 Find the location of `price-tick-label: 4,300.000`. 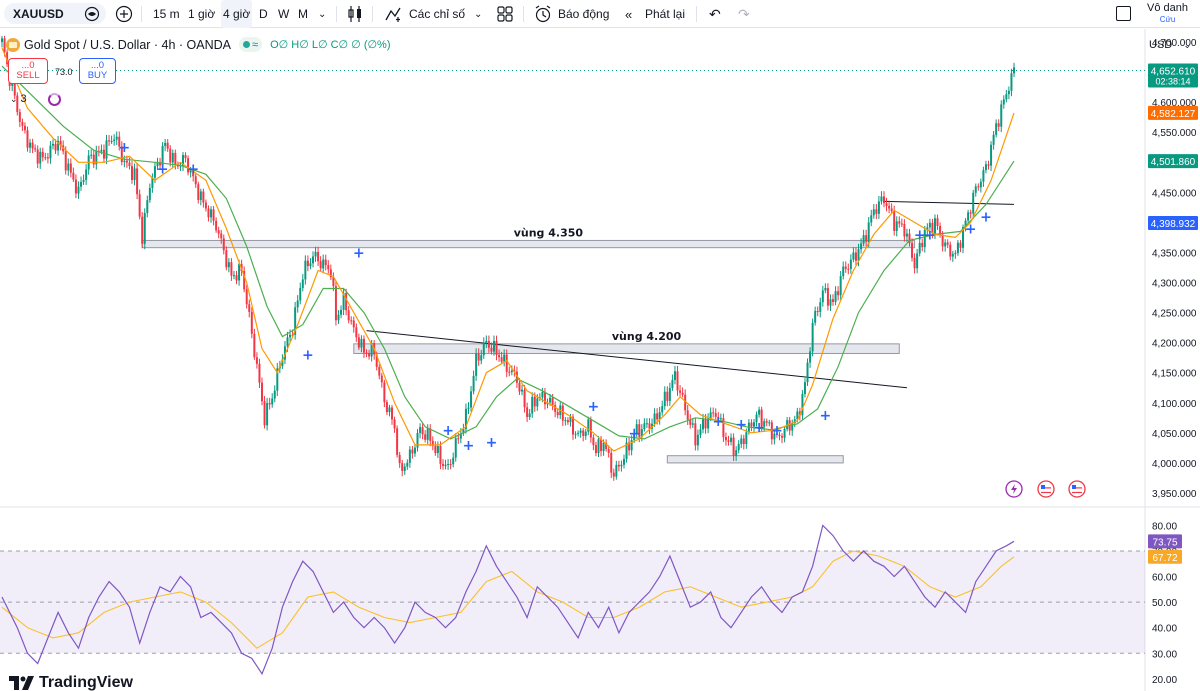

price-tick-label: 4,300.000 is located at coordinates (1174, 284).